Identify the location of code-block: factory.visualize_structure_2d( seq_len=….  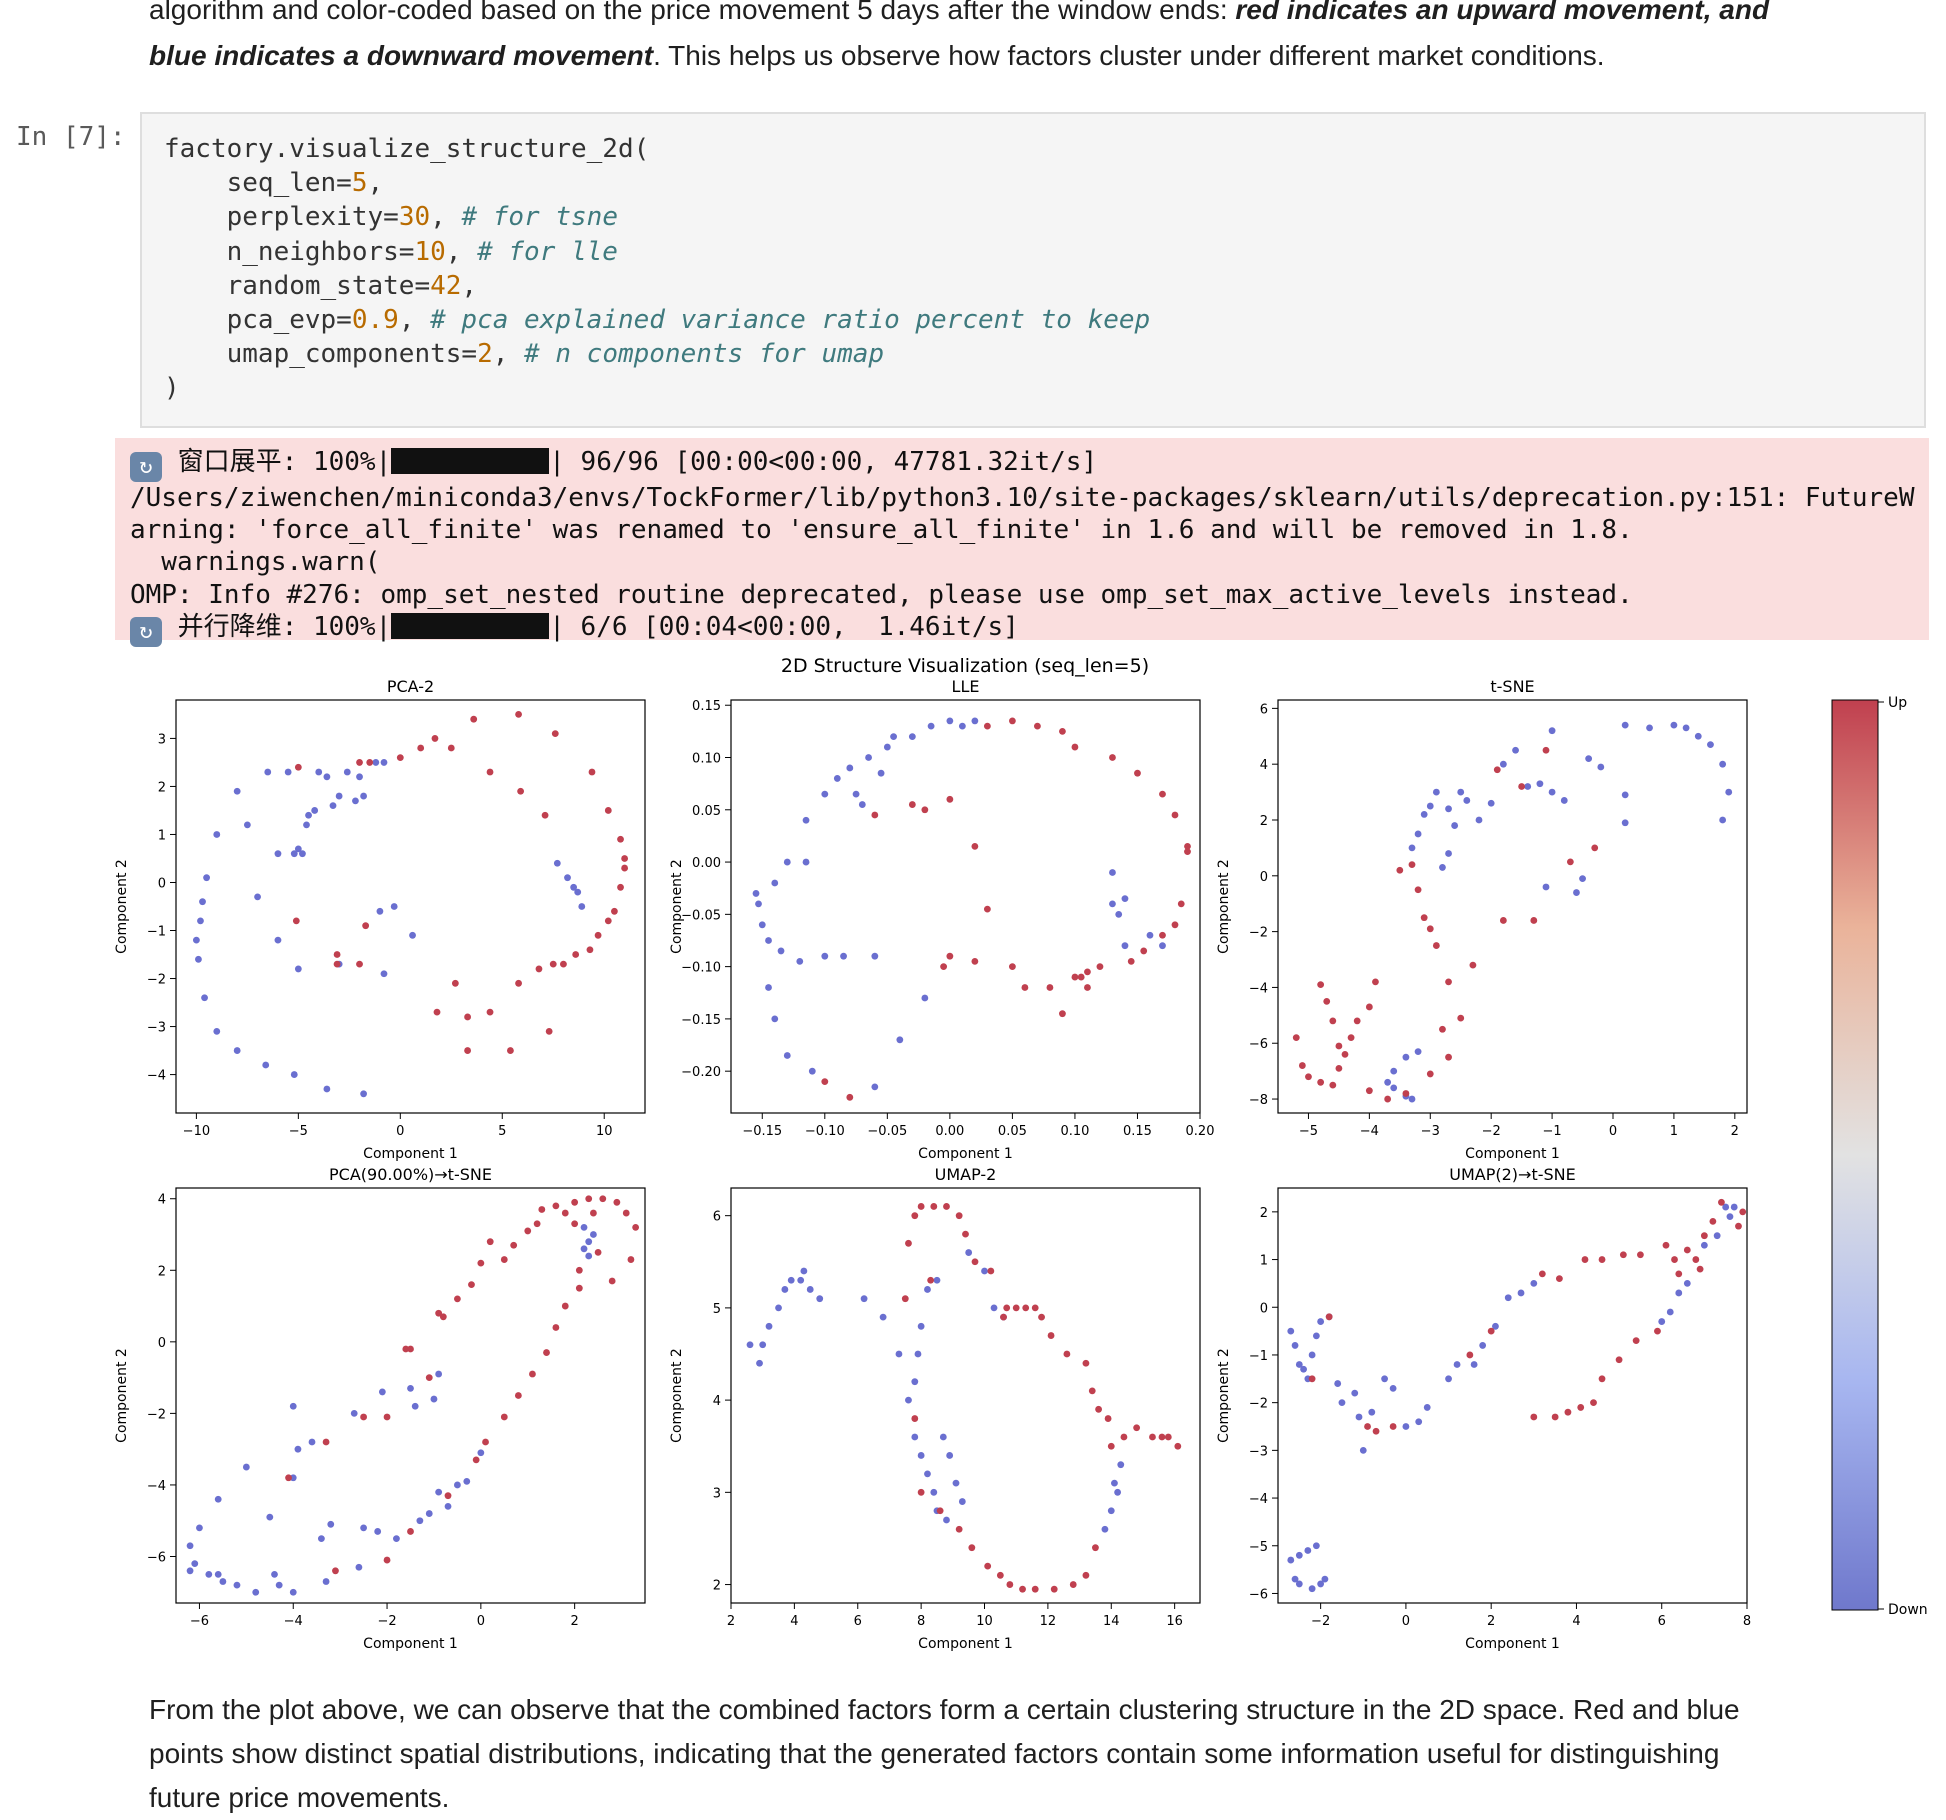
(657, 269).